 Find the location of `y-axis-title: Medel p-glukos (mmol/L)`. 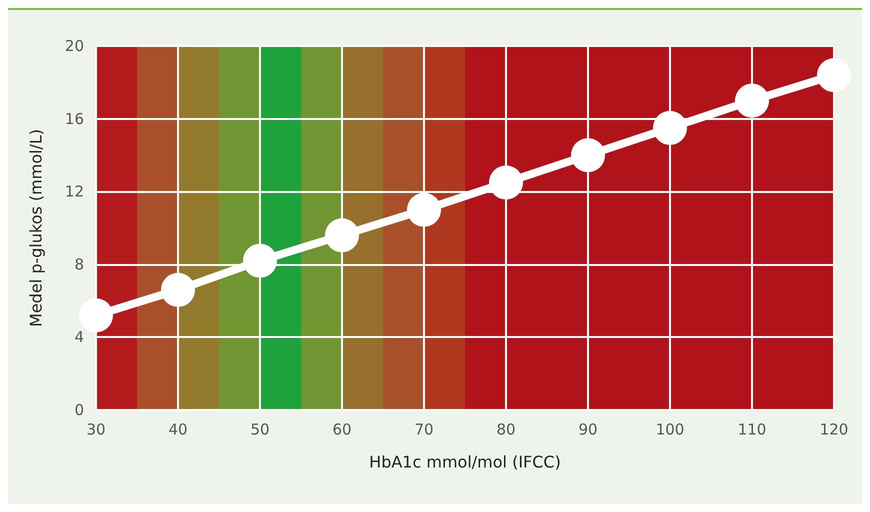

y-axis-title: Medel p-glukos (mmol/L) is located at coordinates (36, 228).